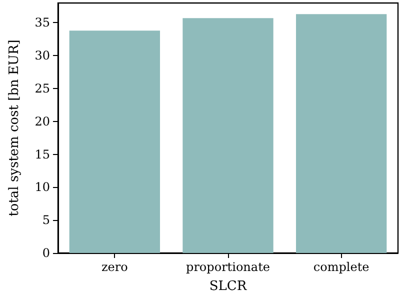 The height and width of the screenshot is (298, 400). Describe the element at coordinates (14, 128) in the screenshot. I see `y-axis-title: total system cost [bn EUR]` at that location.